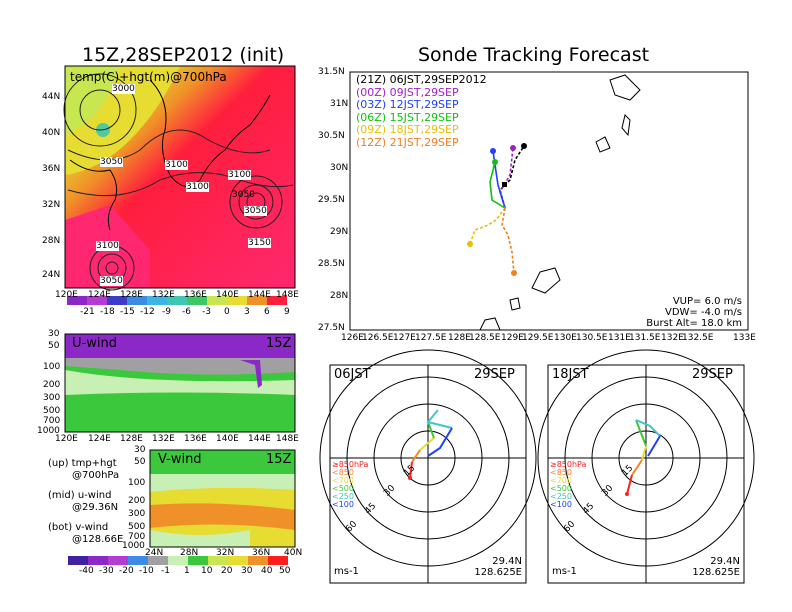 The height and width of the screenshot is (612, 792). What do you see at coordinates (140, 462) in the screenshot?
I see `pressure-tick: 50` at bounding box center [140, 462].